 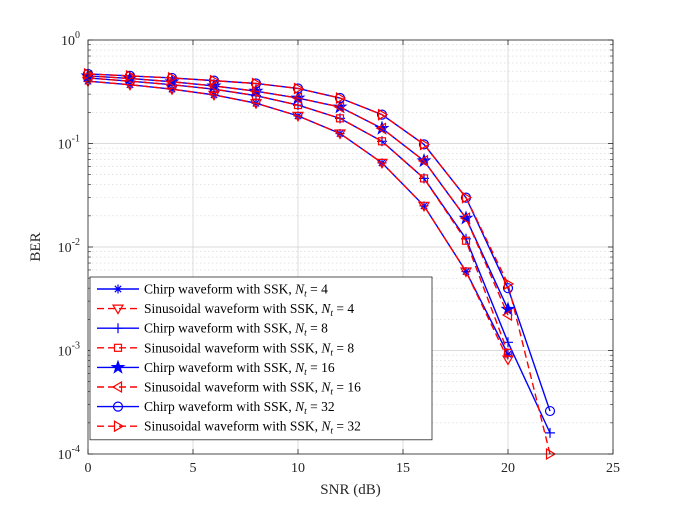 I want to click on y-tick-label: 10⁰, so click(x=70, y=39).